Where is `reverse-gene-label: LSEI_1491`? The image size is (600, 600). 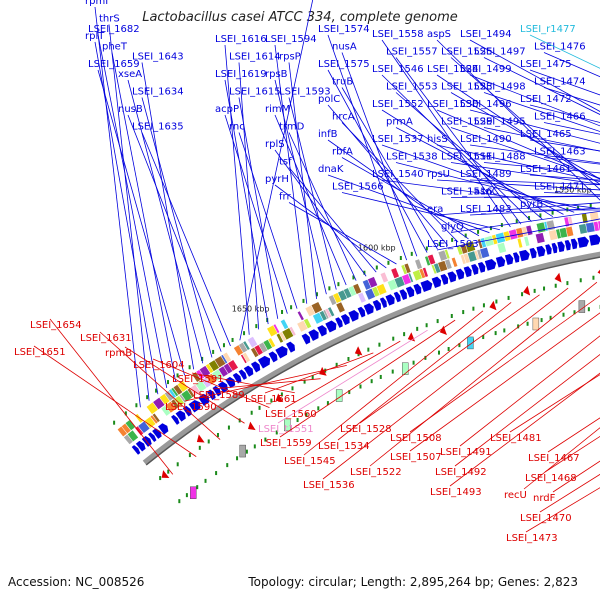
reverse-gene-label: LSEI_1491 is located at coordinates (466, 452).